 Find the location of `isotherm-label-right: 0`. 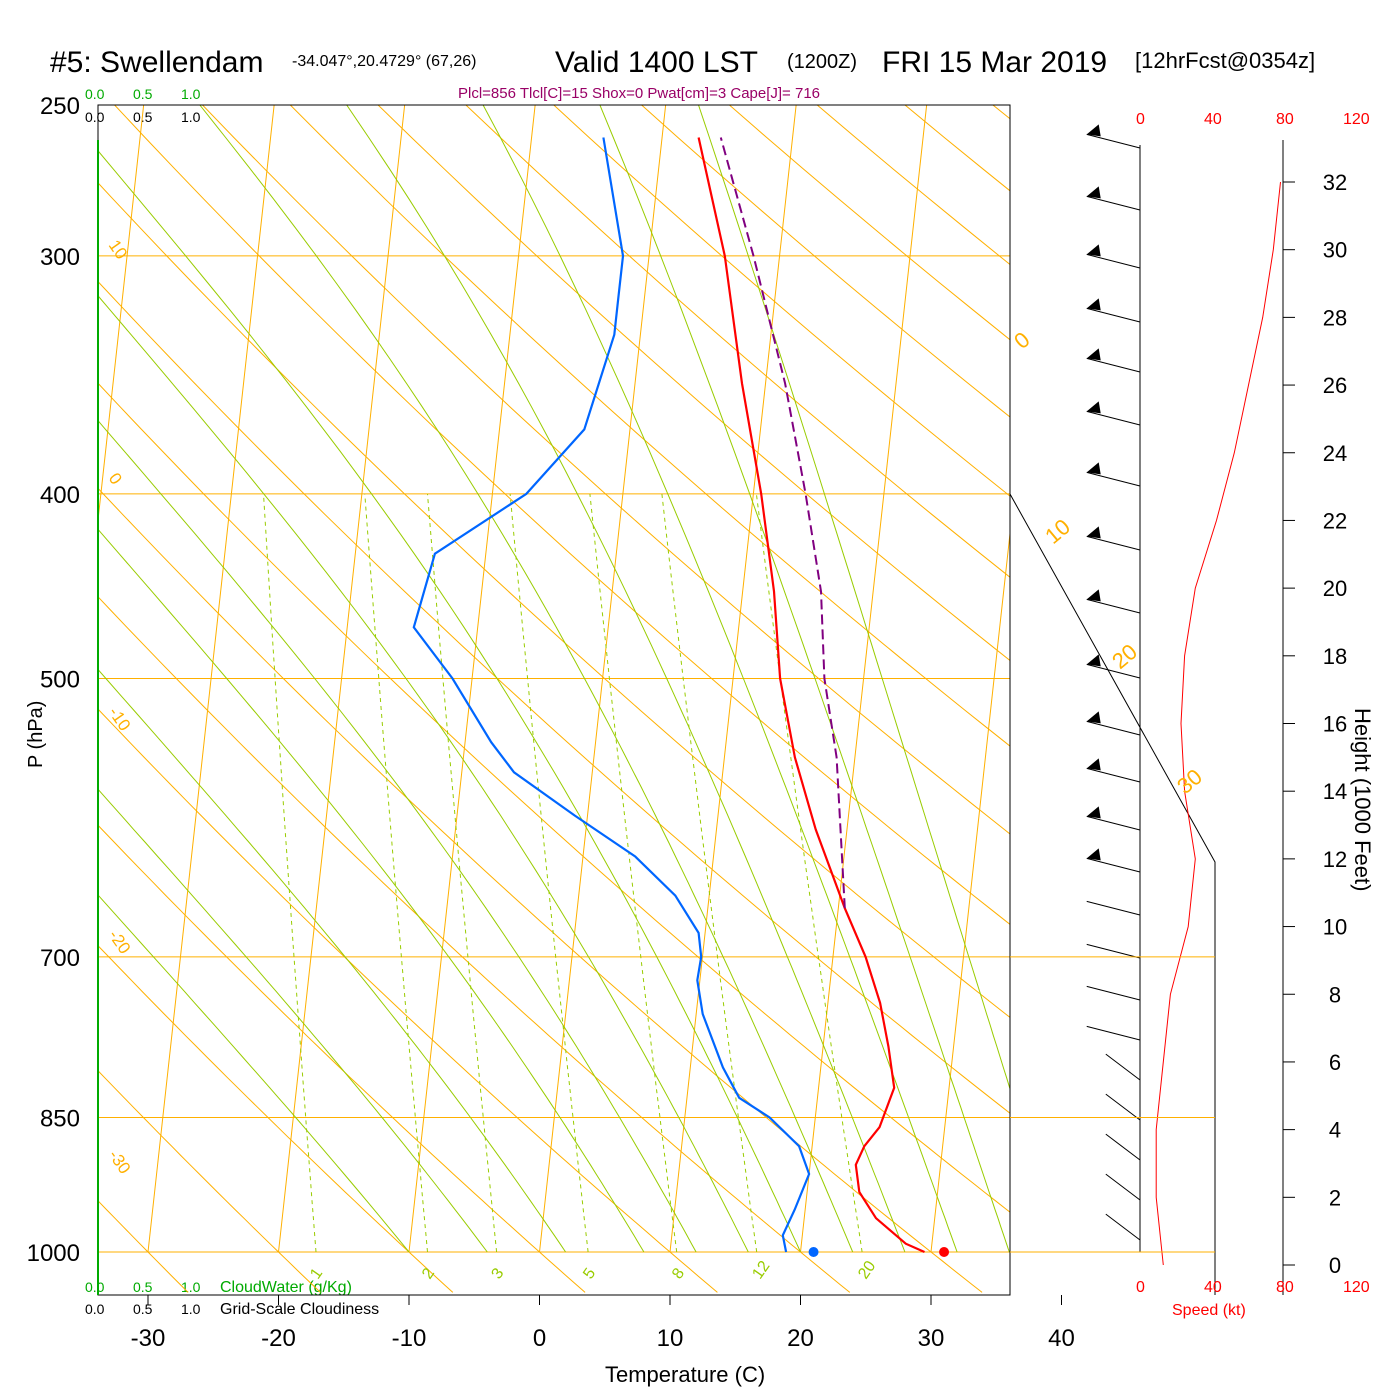

isotherm-label-right: 0 is located at coordinates (1021, 340).